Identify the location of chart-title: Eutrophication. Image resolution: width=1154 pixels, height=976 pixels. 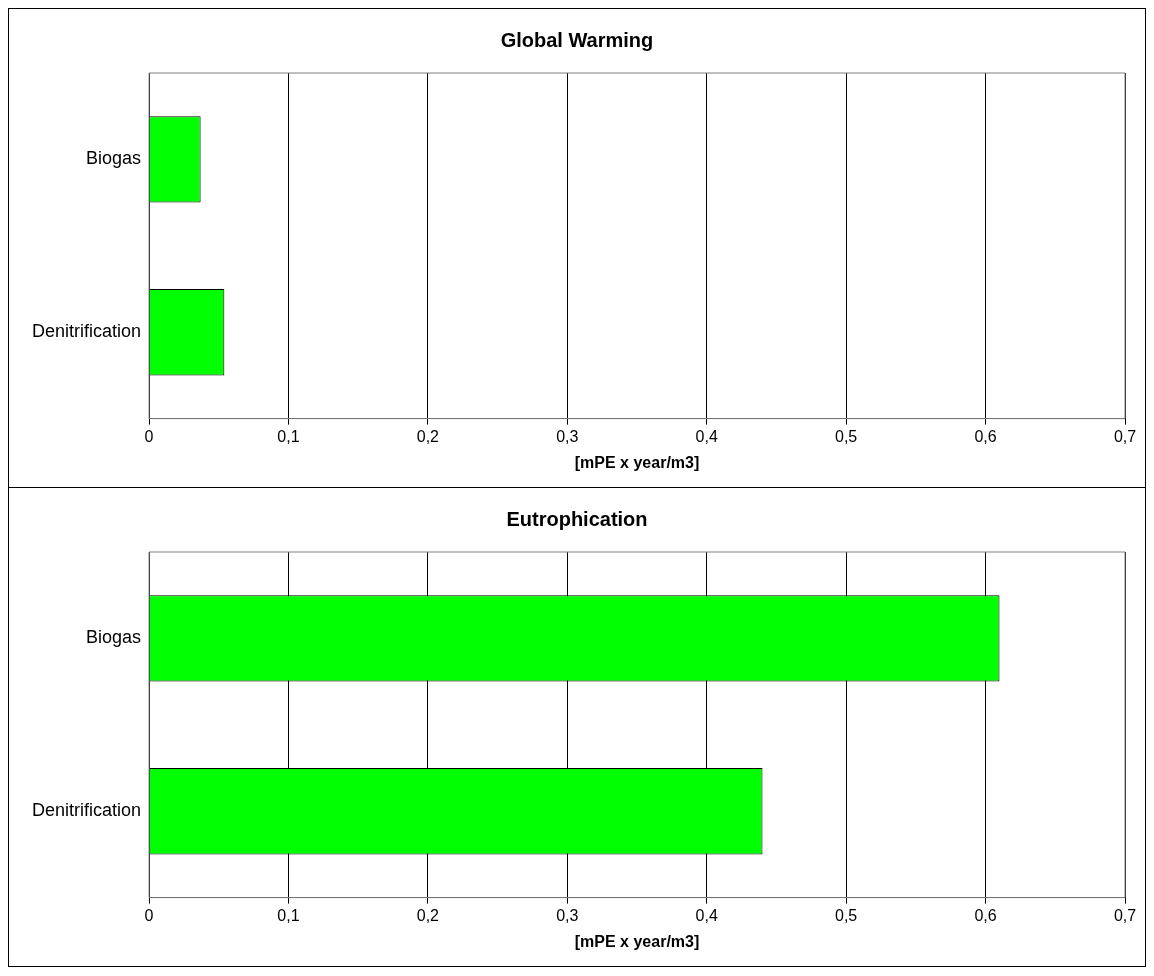
(577, 518).